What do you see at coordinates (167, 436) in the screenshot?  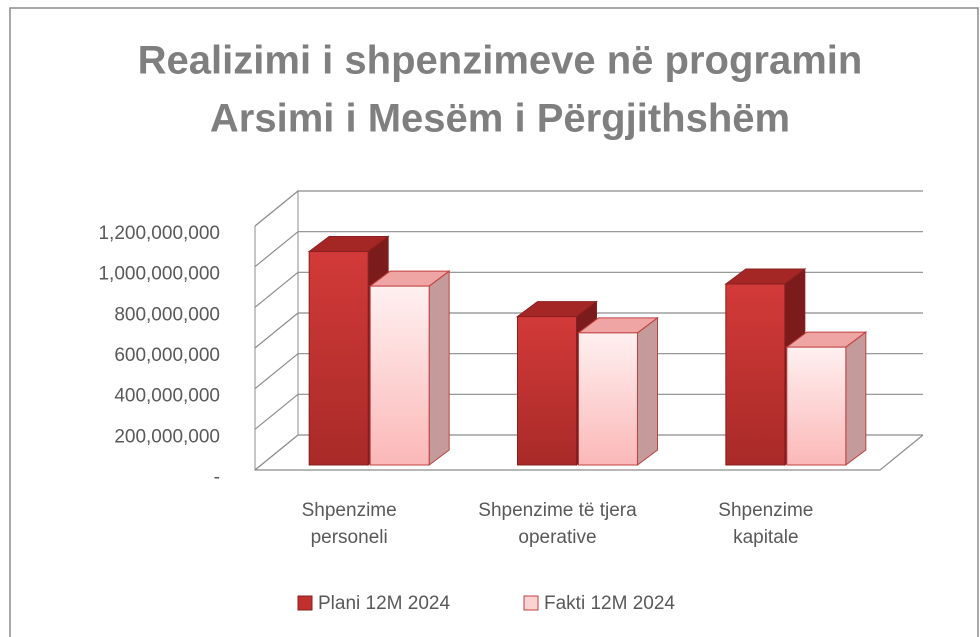 I see `y-tick-label: 200,000,000` at bounding box center [167, 436].